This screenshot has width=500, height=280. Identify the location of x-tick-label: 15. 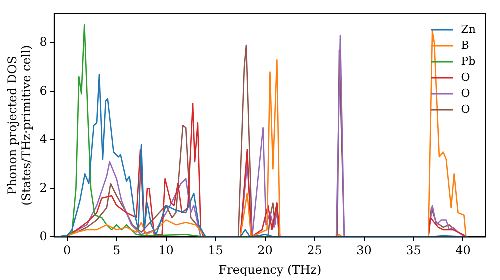
(216, 251).